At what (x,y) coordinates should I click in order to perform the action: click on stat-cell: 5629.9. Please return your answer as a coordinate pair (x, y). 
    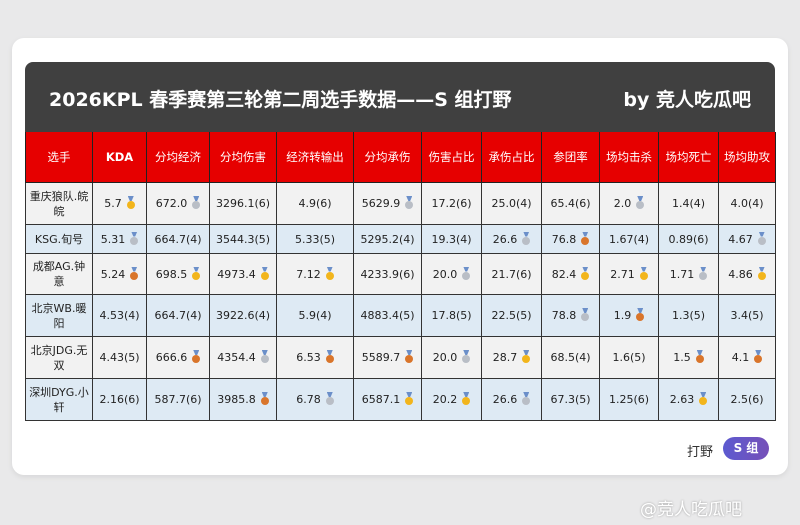
    Looking at the image, I should click on (387, 203).